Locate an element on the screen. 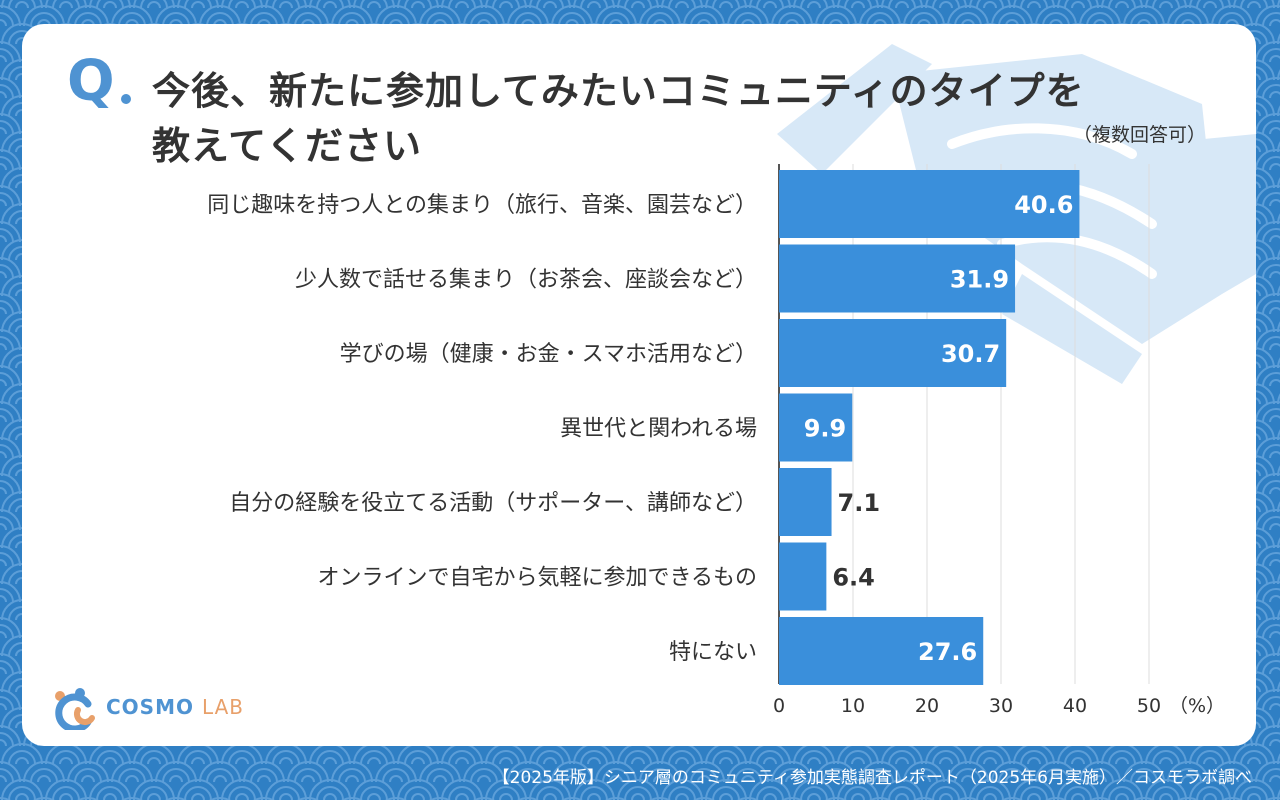 This screenshot has height=800, width=1280. x-tick-label: 20 is located at coordinates (927, 706).